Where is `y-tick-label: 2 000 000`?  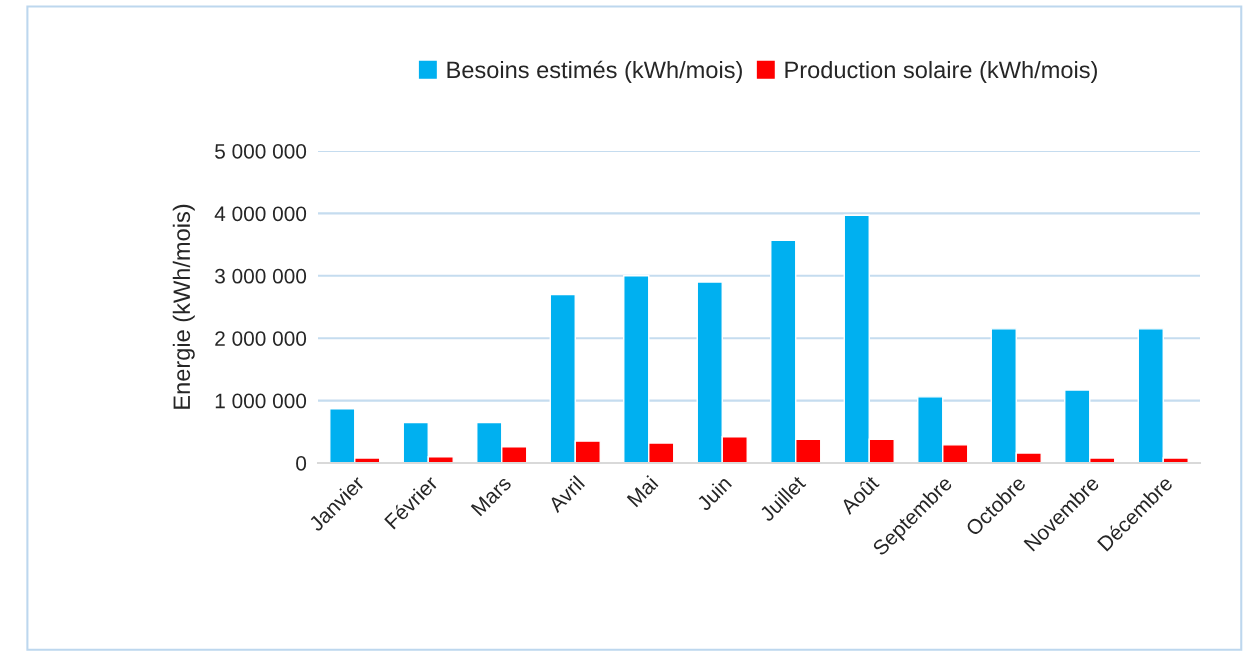
y-tick-label: 2 000 000 is located at coordinates (261, 338).